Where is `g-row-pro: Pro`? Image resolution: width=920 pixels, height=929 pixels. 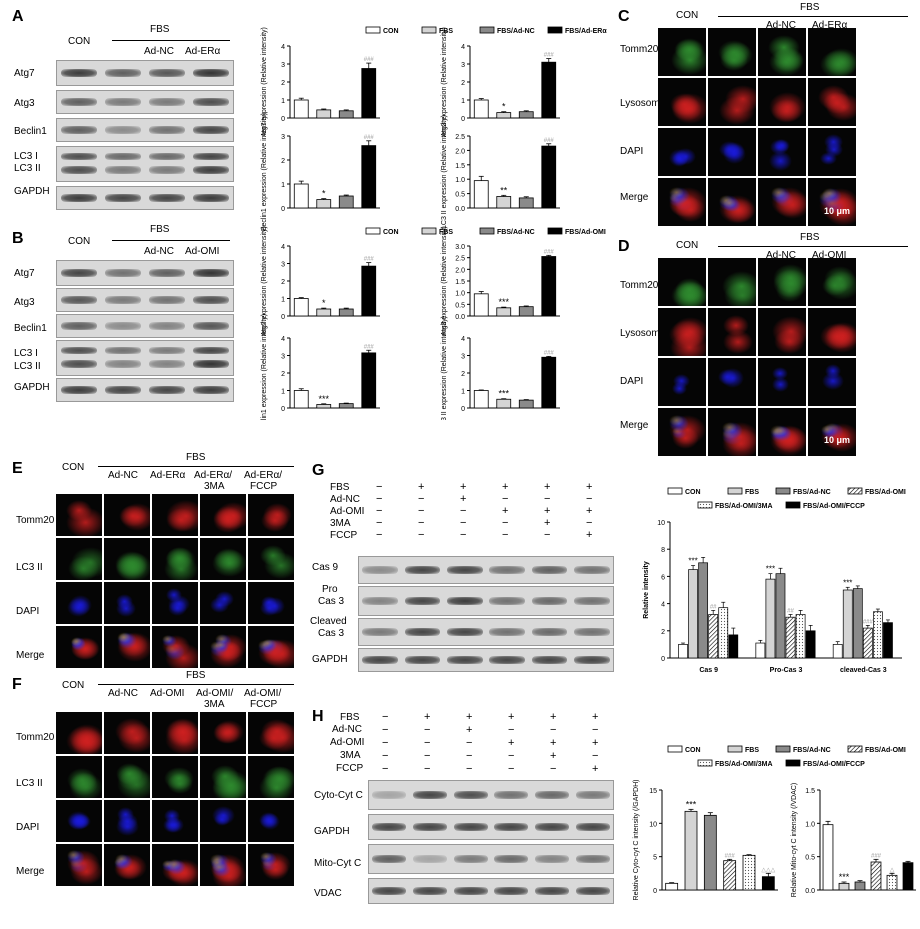
g-row-pro: Pro is located at coordinates (330, 589).